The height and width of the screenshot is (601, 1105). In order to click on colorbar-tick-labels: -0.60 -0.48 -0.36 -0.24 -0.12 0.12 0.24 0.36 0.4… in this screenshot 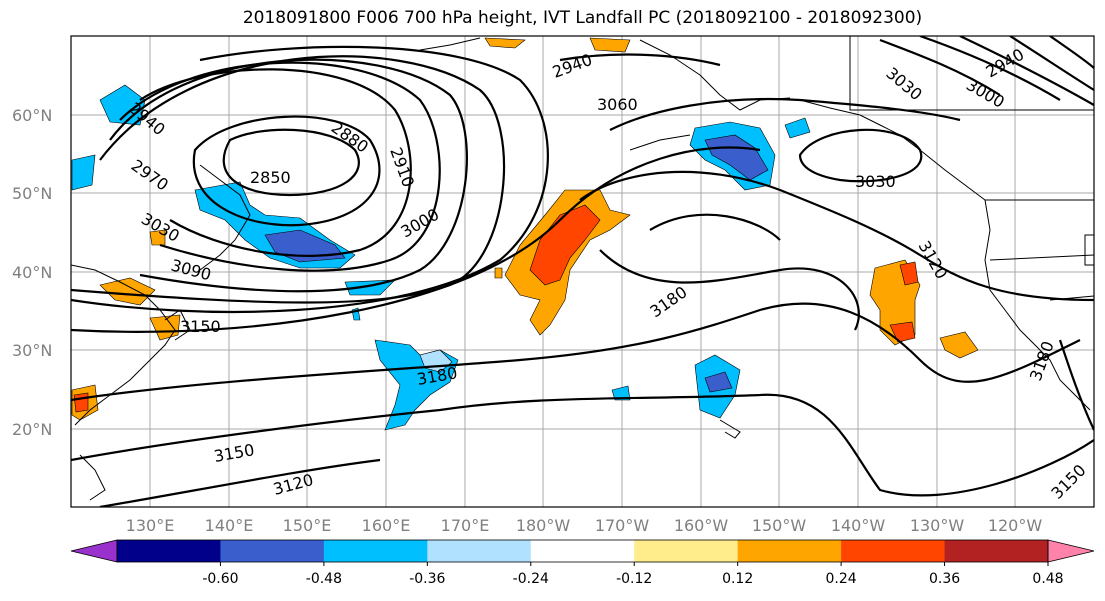, I will do `click(633, 574)`.